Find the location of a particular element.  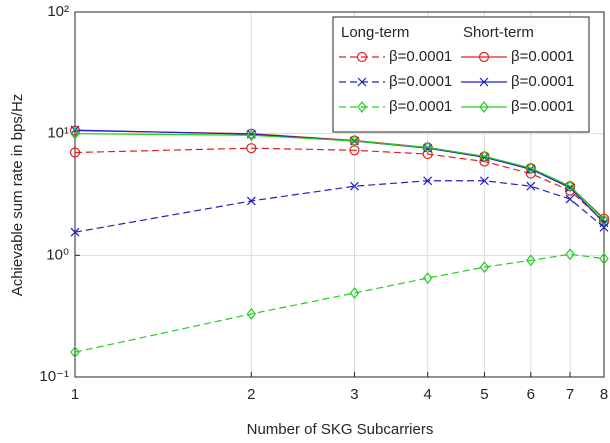

legend-box is located at coordinates (461, 74).